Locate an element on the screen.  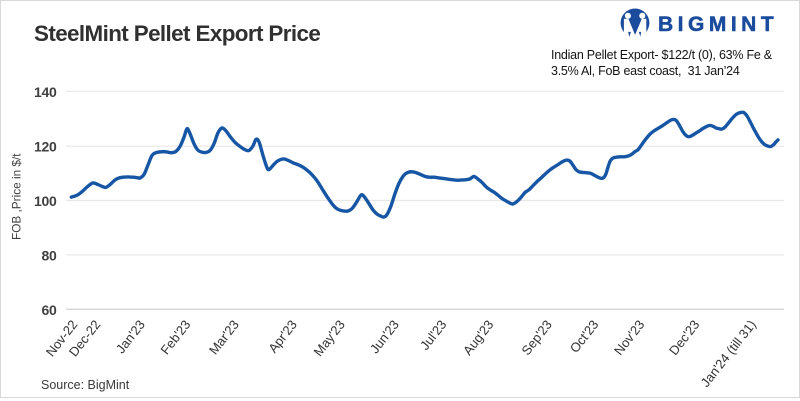
svg-text: 80 is located at coordinates (49, 255).